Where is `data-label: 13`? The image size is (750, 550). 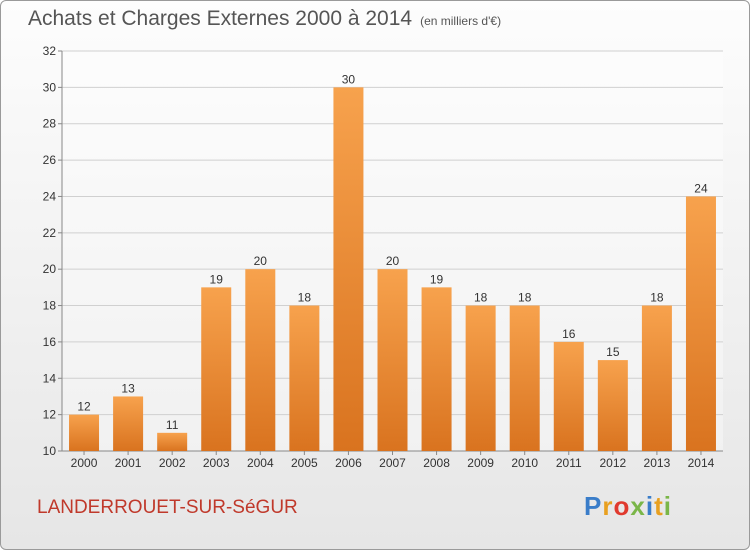 data-label: 13 is located at coordinates (128, 388).